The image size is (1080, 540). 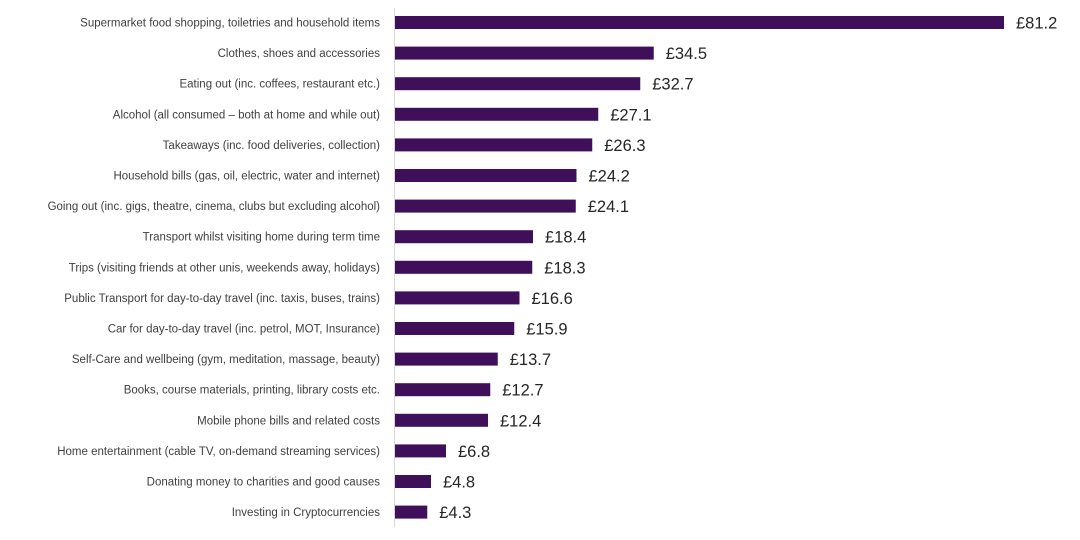 What do you see at coordinates (520, 421) in the screenshot?
I see `value-label: £12.4` at bounding box center [520, 421].